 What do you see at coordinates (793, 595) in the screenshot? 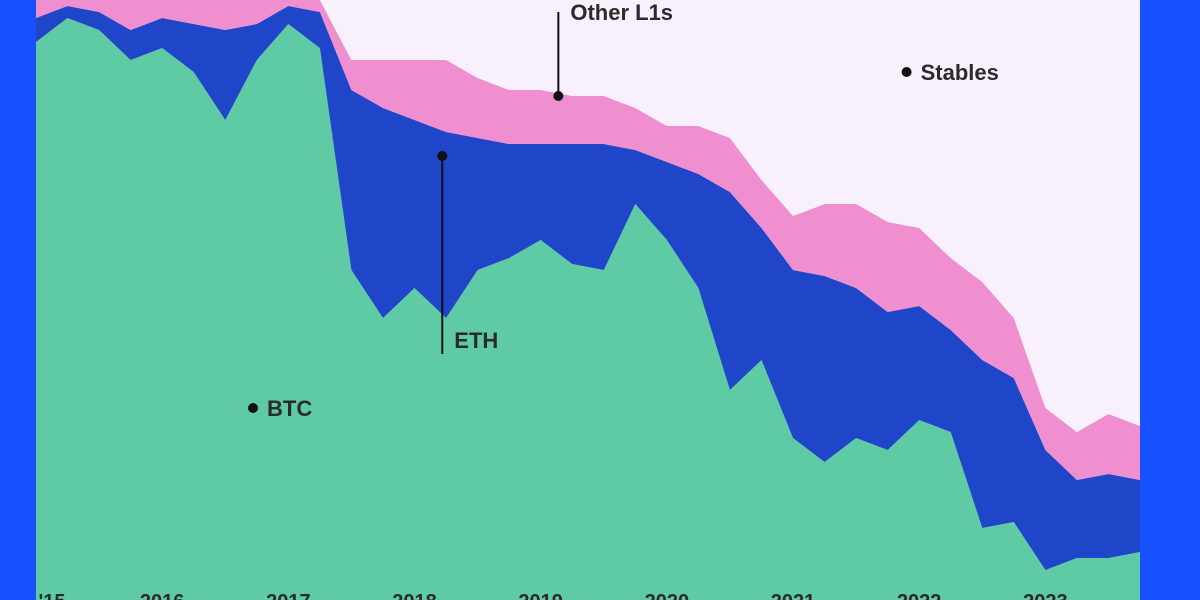
I see `x-tick-label: 2021` at bounding box center [793, 595].